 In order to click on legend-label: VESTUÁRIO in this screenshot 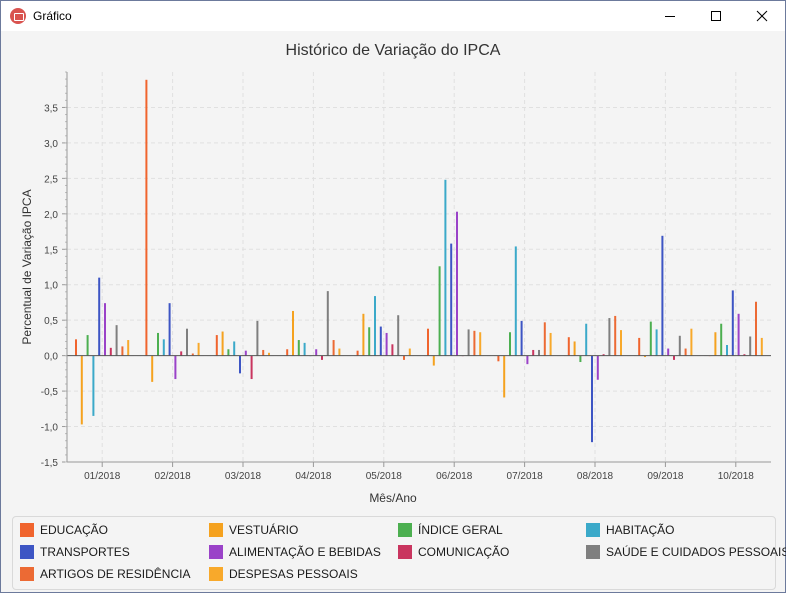, I will do `click(264, 530)`.